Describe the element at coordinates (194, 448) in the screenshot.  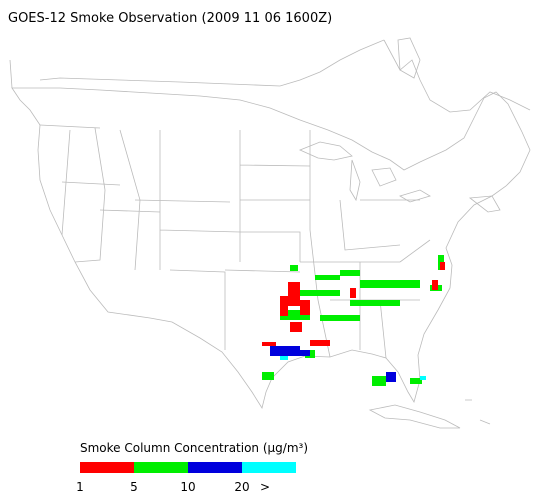
I see `legend-title: Smoke Column Concentration (μg/m³)` at that location.